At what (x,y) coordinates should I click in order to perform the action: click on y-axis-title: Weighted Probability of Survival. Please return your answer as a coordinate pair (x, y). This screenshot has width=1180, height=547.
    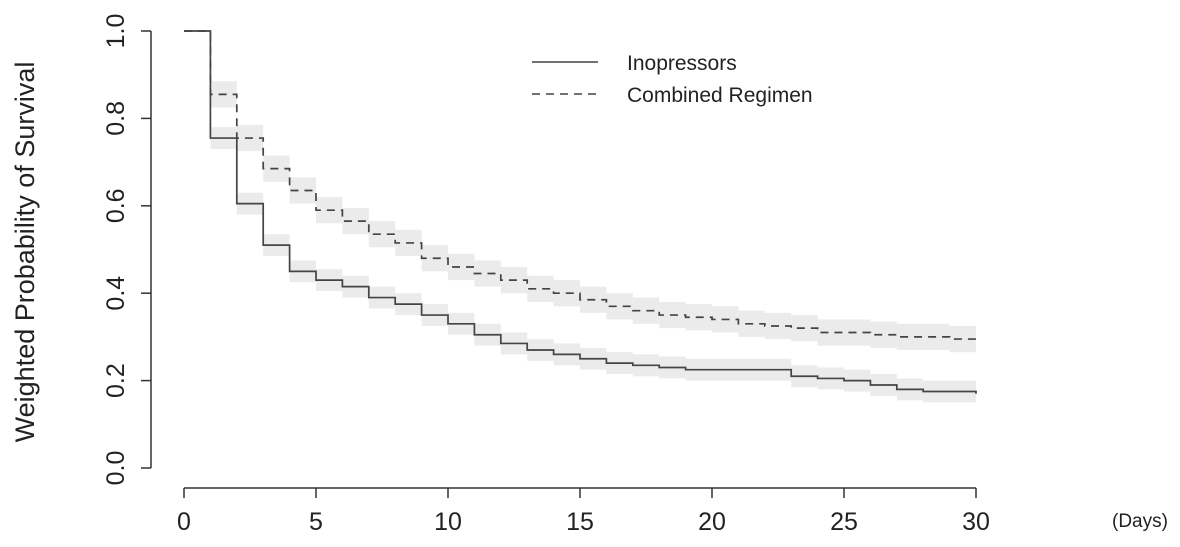
    Looking at the image, I should click on (25, 252).